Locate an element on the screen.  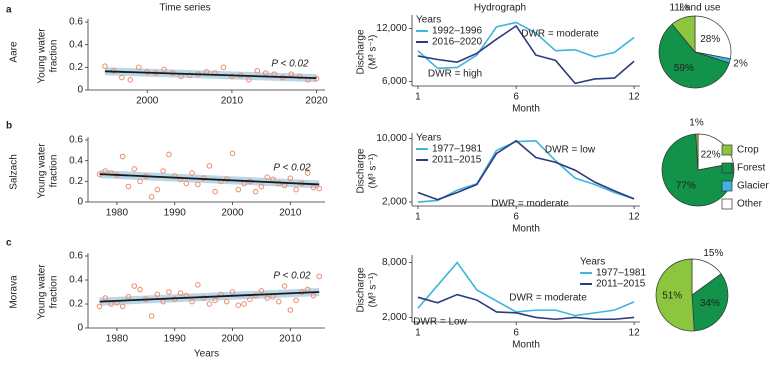
y-axis-label: (M³ s⁻¹) is located at coordinates (373, 290).